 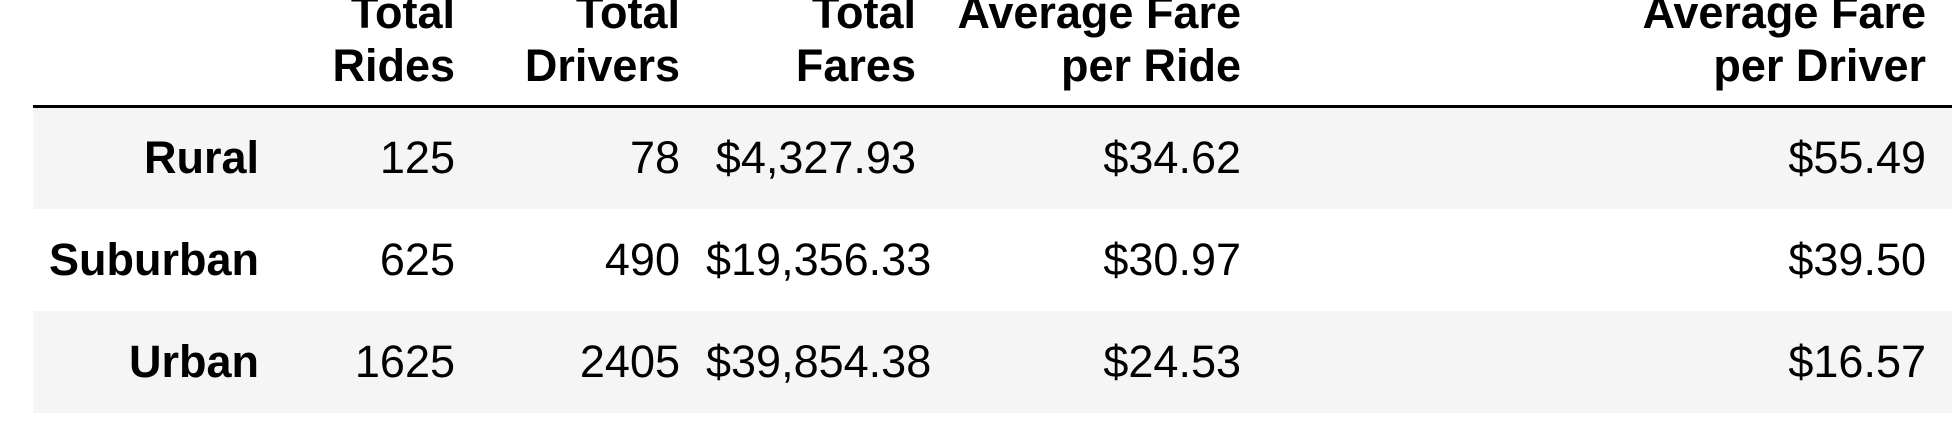 What do you see at coordinates (642, 259) in the screenshot?
I see `cell-total-drivers: 490` at bounding box center [642, 259].